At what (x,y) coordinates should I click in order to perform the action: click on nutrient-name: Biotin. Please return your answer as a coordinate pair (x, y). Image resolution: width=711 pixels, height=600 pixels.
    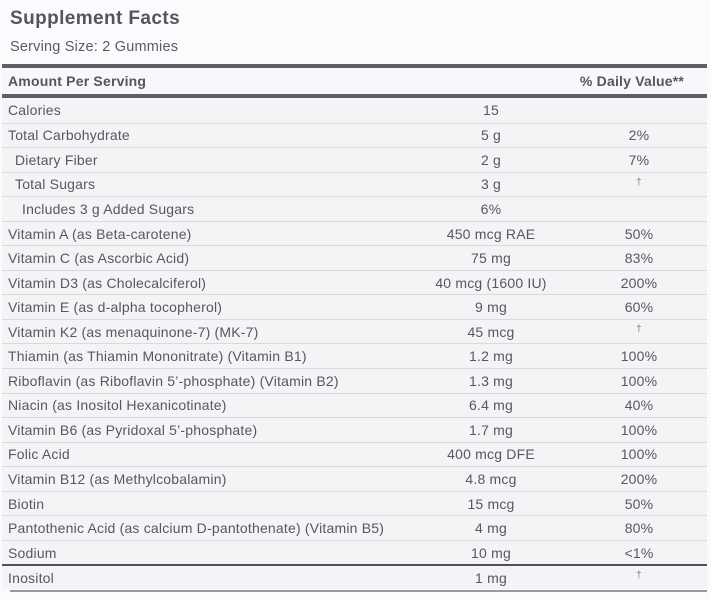
    Looking at the image, I should click on (26, 503).